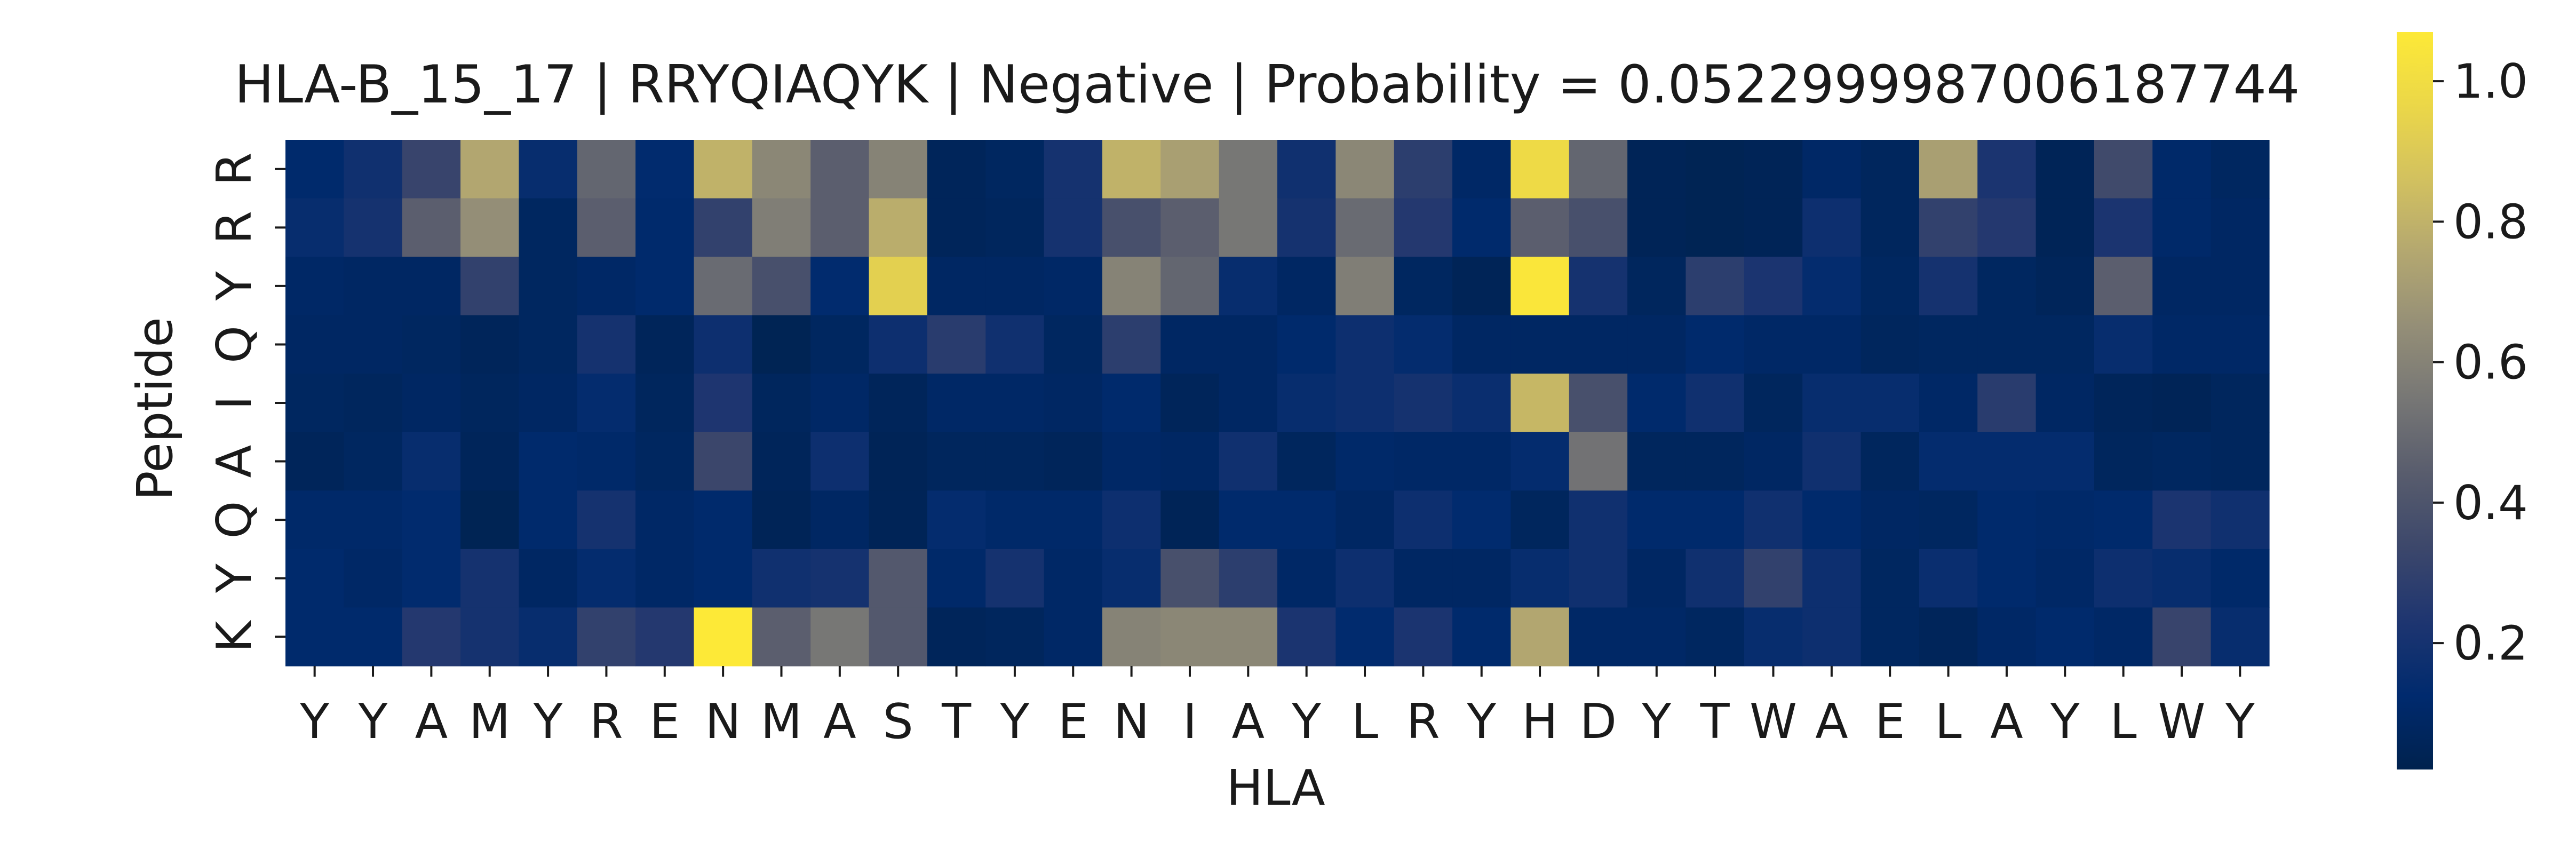  I want to click on x-tick-label: N, so click(1131, 722).